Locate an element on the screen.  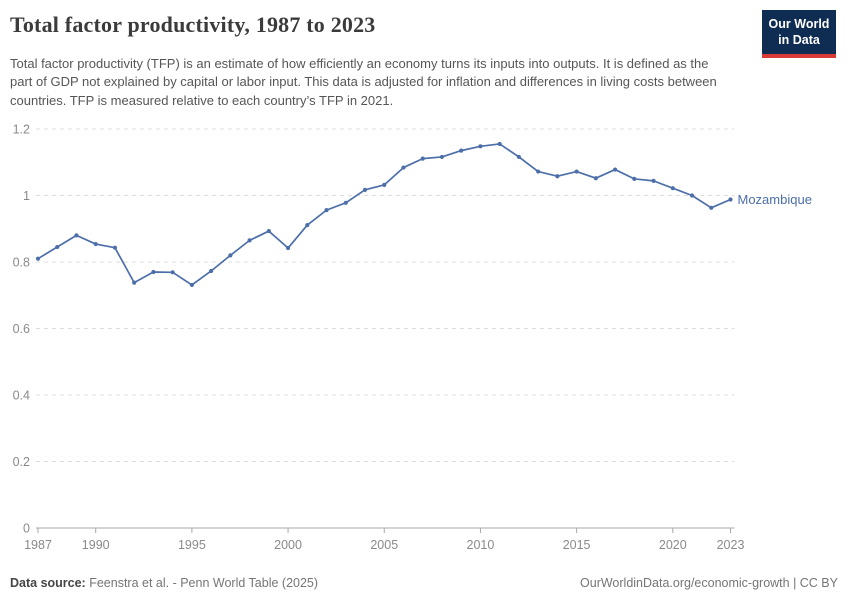
y-tick-label: 0 is located at coordinates (26, 529).